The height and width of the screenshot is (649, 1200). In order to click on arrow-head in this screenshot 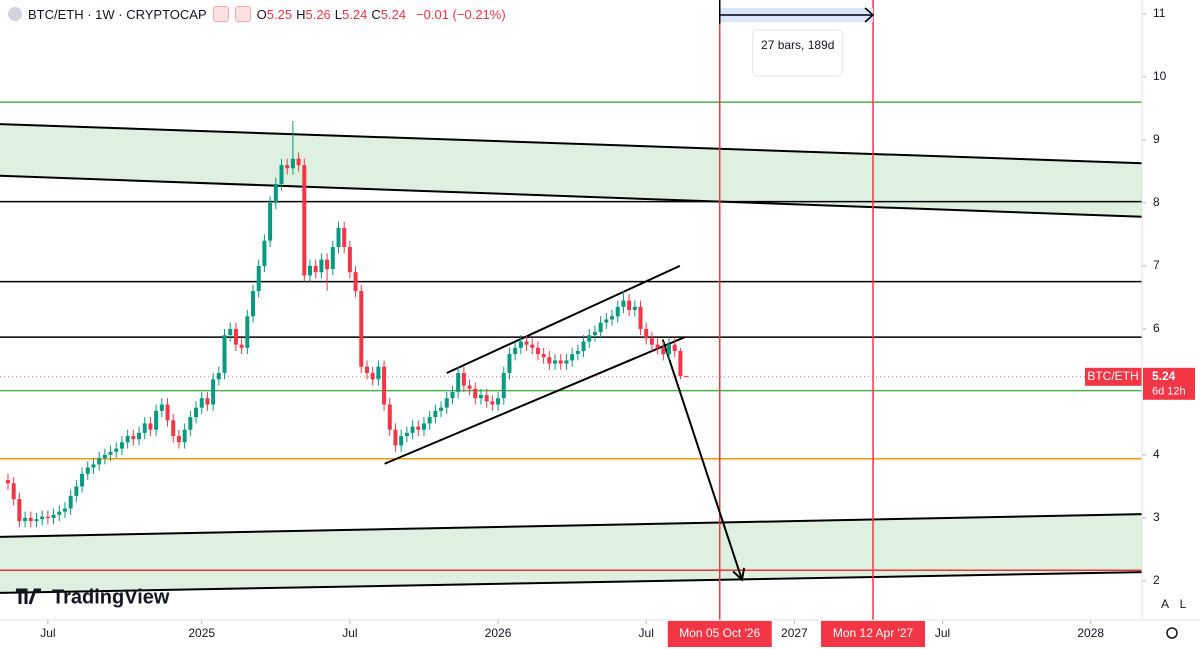, I will do `click(739, 574)`.